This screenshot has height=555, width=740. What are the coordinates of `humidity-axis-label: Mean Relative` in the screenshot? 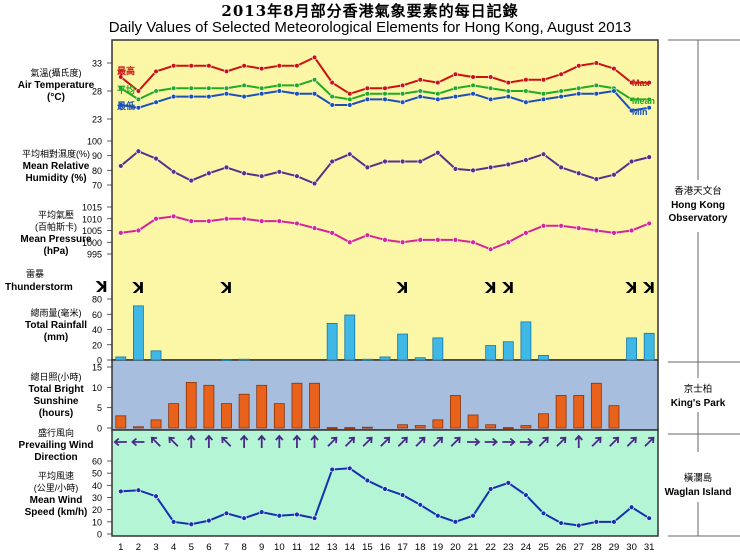 It's located at (56, 166).